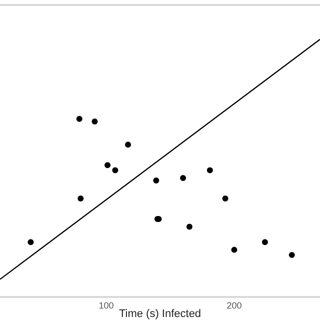 The image size is (320, 320). Describe the element at coordinates (106, 305) in the screenshot. I see `x-tick-label: 100` at that location.